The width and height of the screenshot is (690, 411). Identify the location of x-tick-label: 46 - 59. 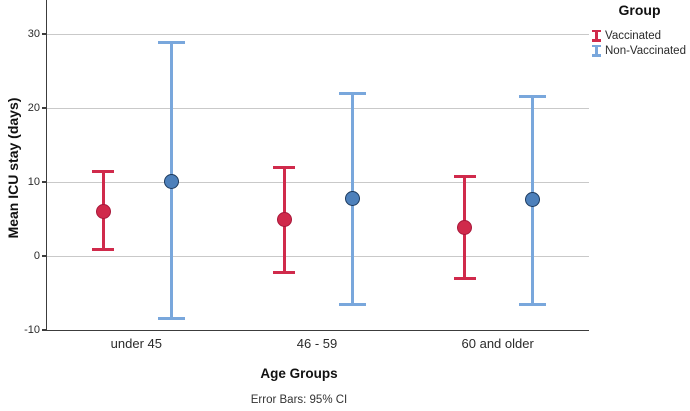
(317, 343).